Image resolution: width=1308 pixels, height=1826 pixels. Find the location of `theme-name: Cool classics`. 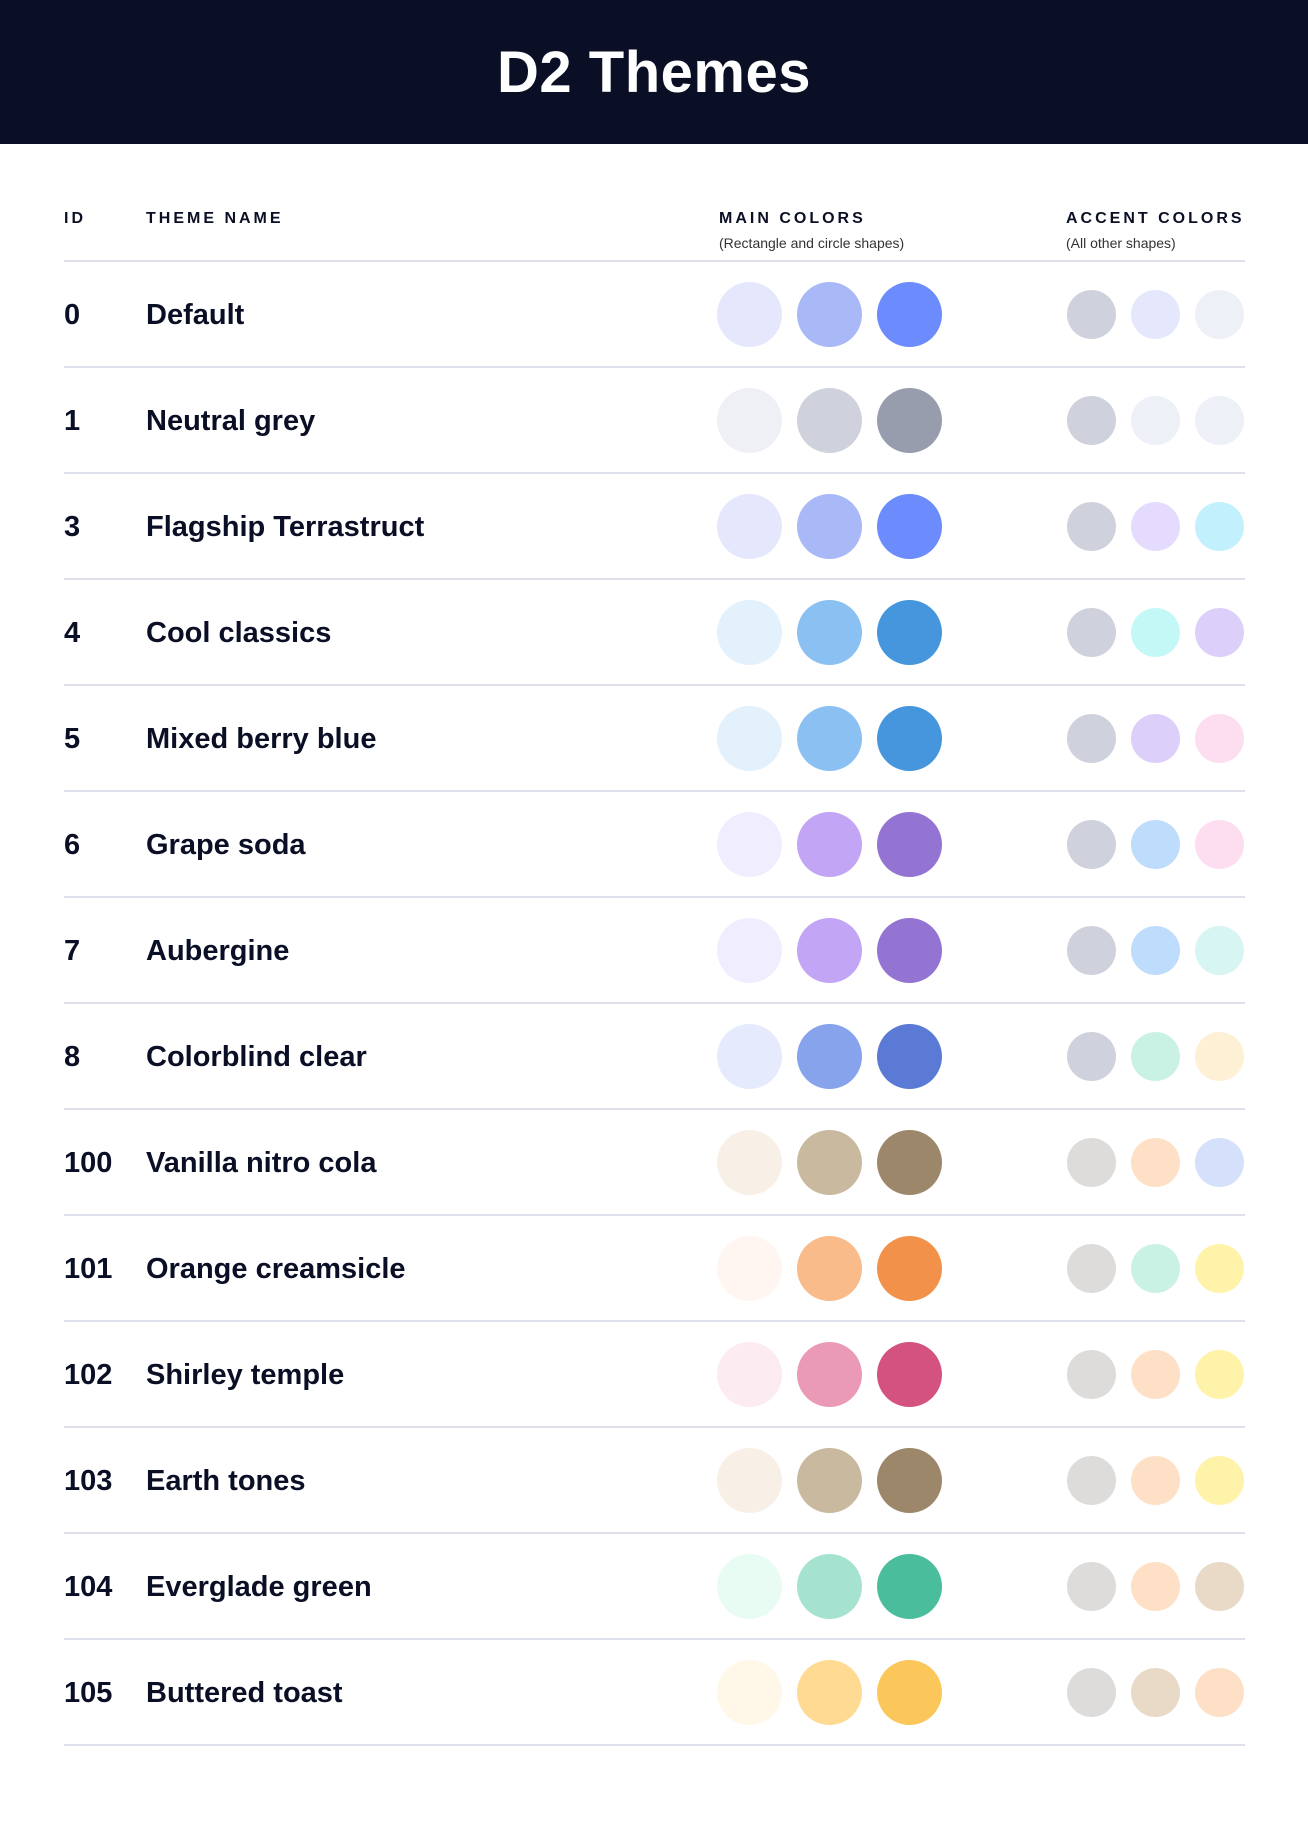

theme-name: Cool classics is located at coordinates (239, 633).